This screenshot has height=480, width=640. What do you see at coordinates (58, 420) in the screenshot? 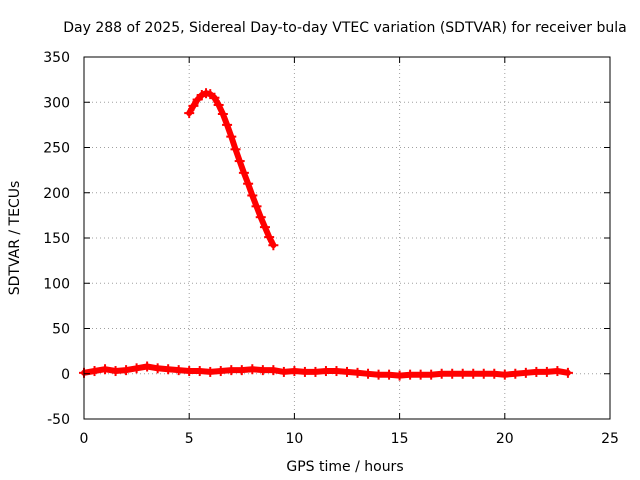
I see `y-tick-label: -50` at bounding box center [58, 420].